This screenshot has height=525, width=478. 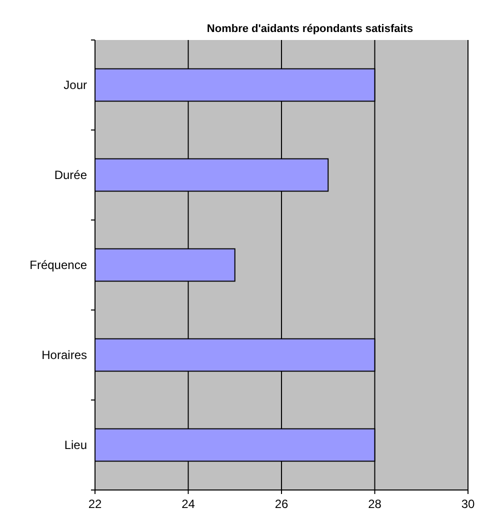 I want to click on y-tick-label: Durée, so click(x=71, y=175).